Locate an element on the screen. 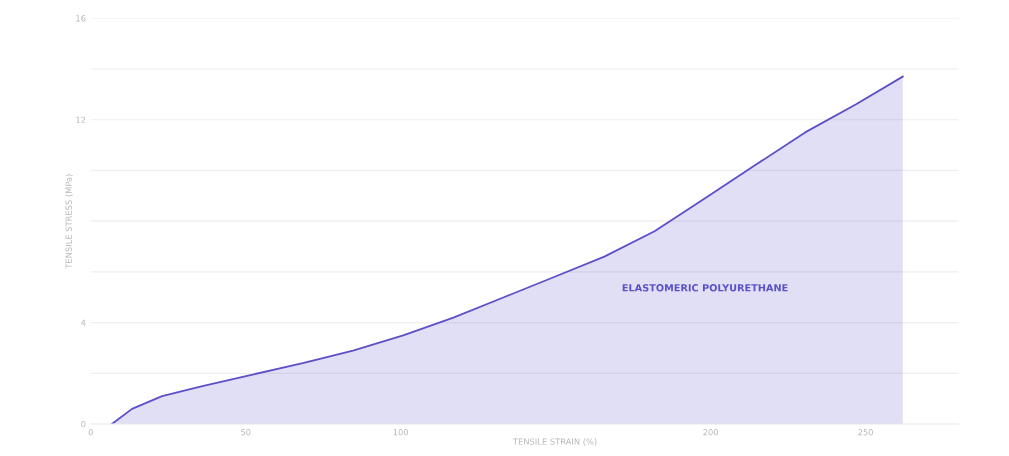  x-tick-label: 100 is located at coordinates (401, 432).